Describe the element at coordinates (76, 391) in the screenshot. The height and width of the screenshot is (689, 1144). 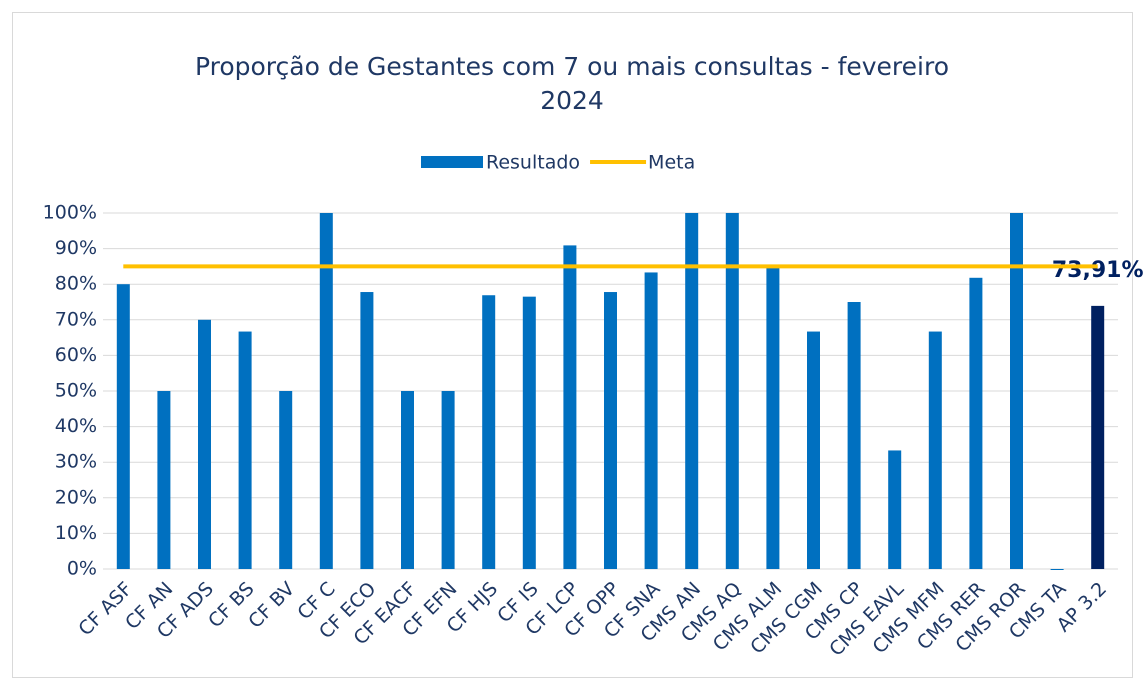
I see `y-tick-label: 50%` at that location.